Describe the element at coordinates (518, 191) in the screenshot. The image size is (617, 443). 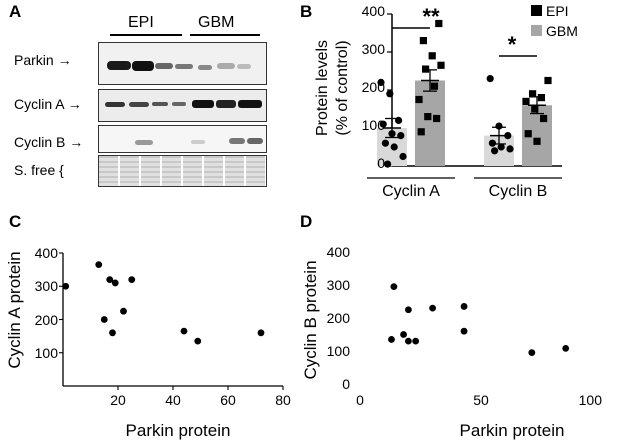
I see `bar-category-label-1: Cyclin B` at that location.